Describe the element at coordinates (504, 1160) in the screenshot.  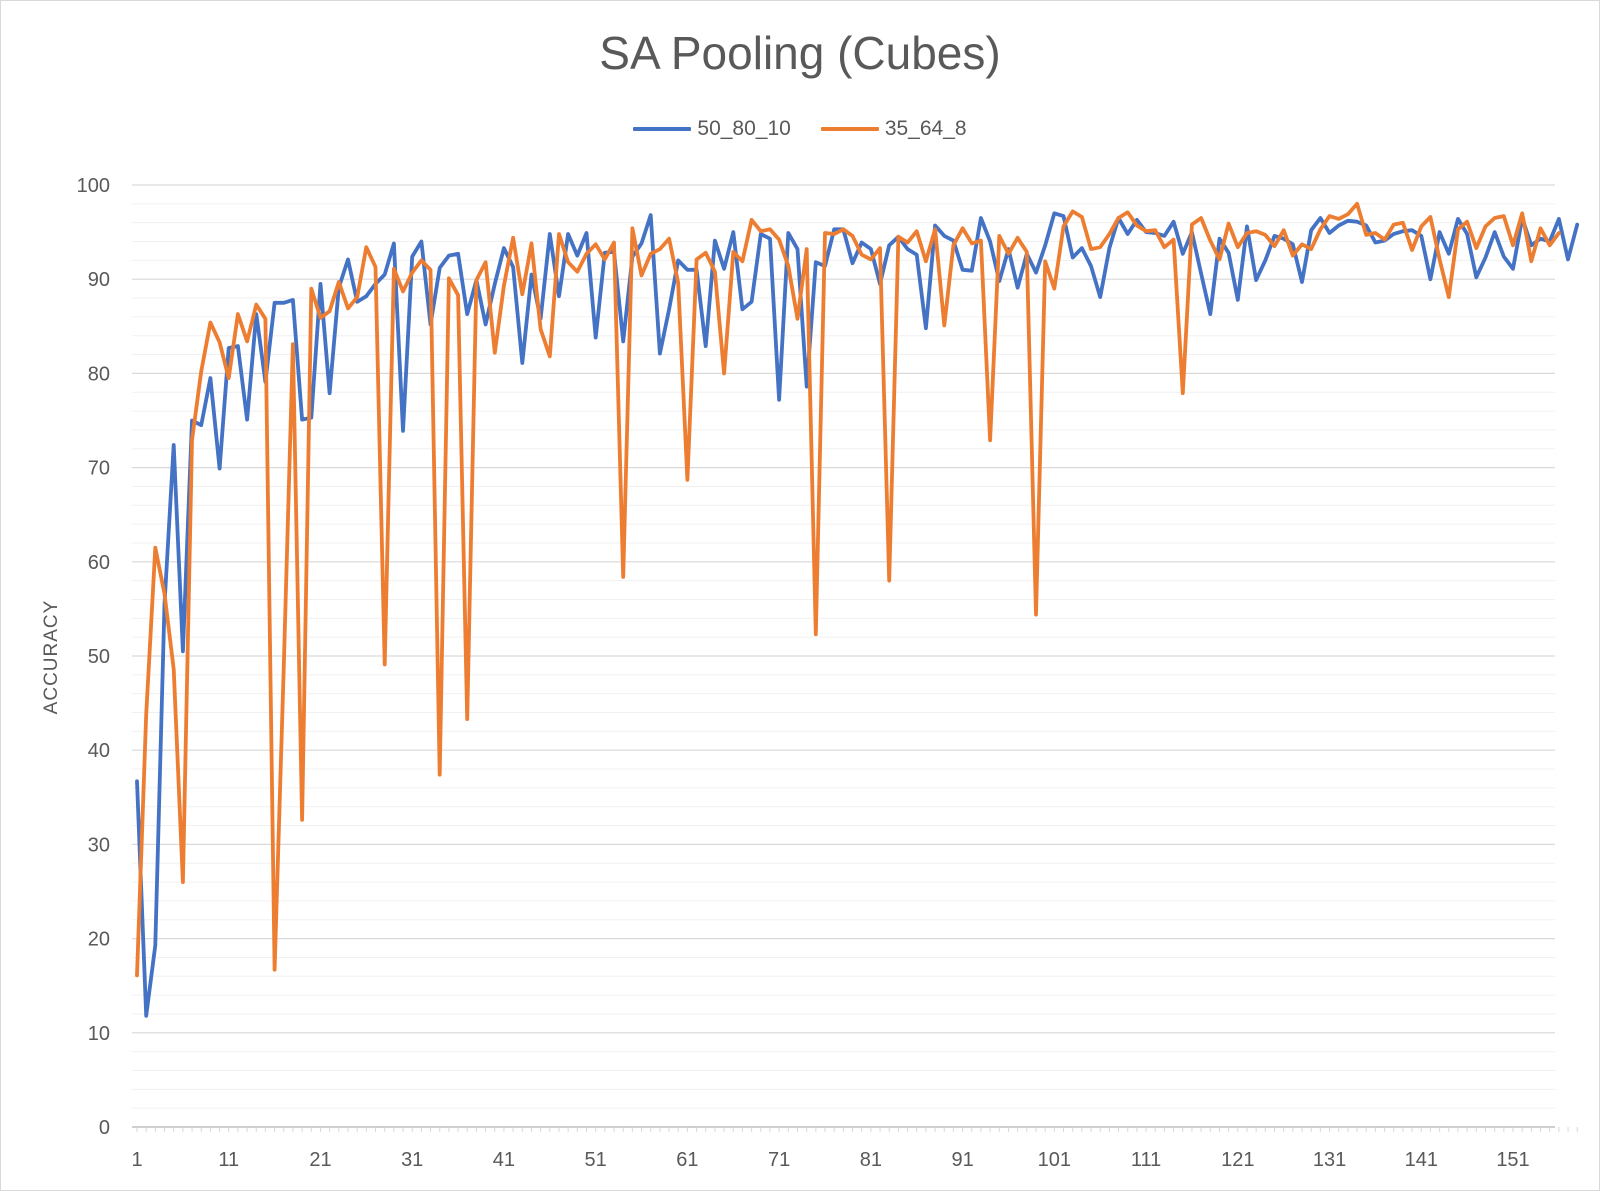
I see `x-tick-label: 41` at that location.